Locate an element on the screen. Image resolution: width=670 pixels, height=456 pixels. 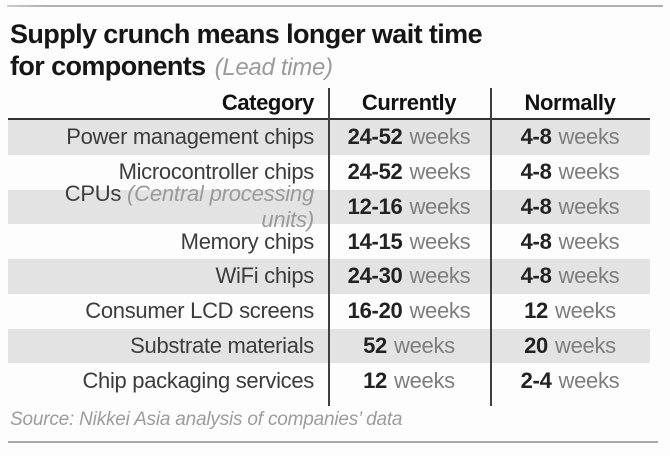
lead-time-value: 16-20 is located at coordinates (375, 311).